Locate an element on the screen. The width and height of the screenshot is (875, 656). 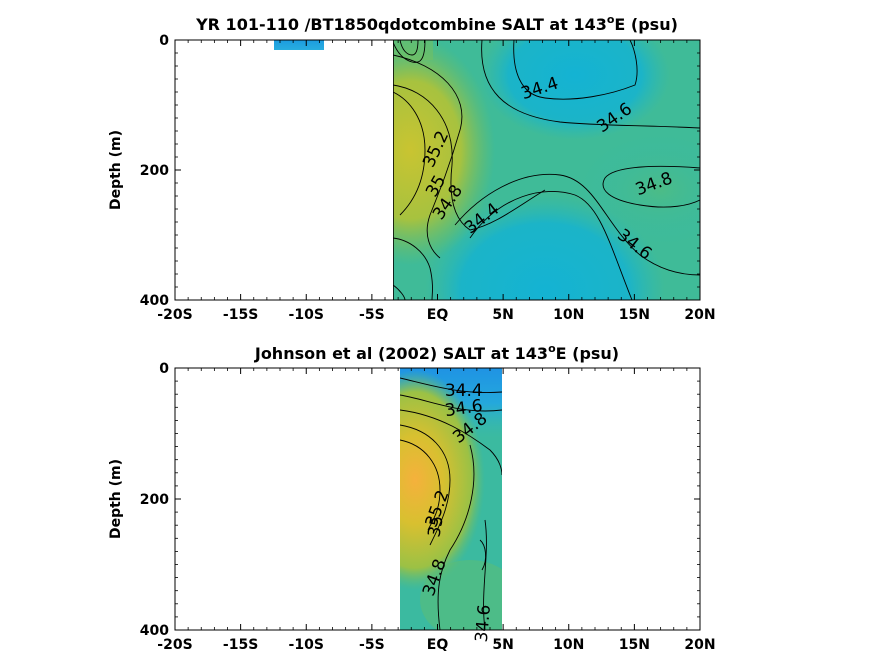
top-field-east-green is located at coordinates (640, 190).